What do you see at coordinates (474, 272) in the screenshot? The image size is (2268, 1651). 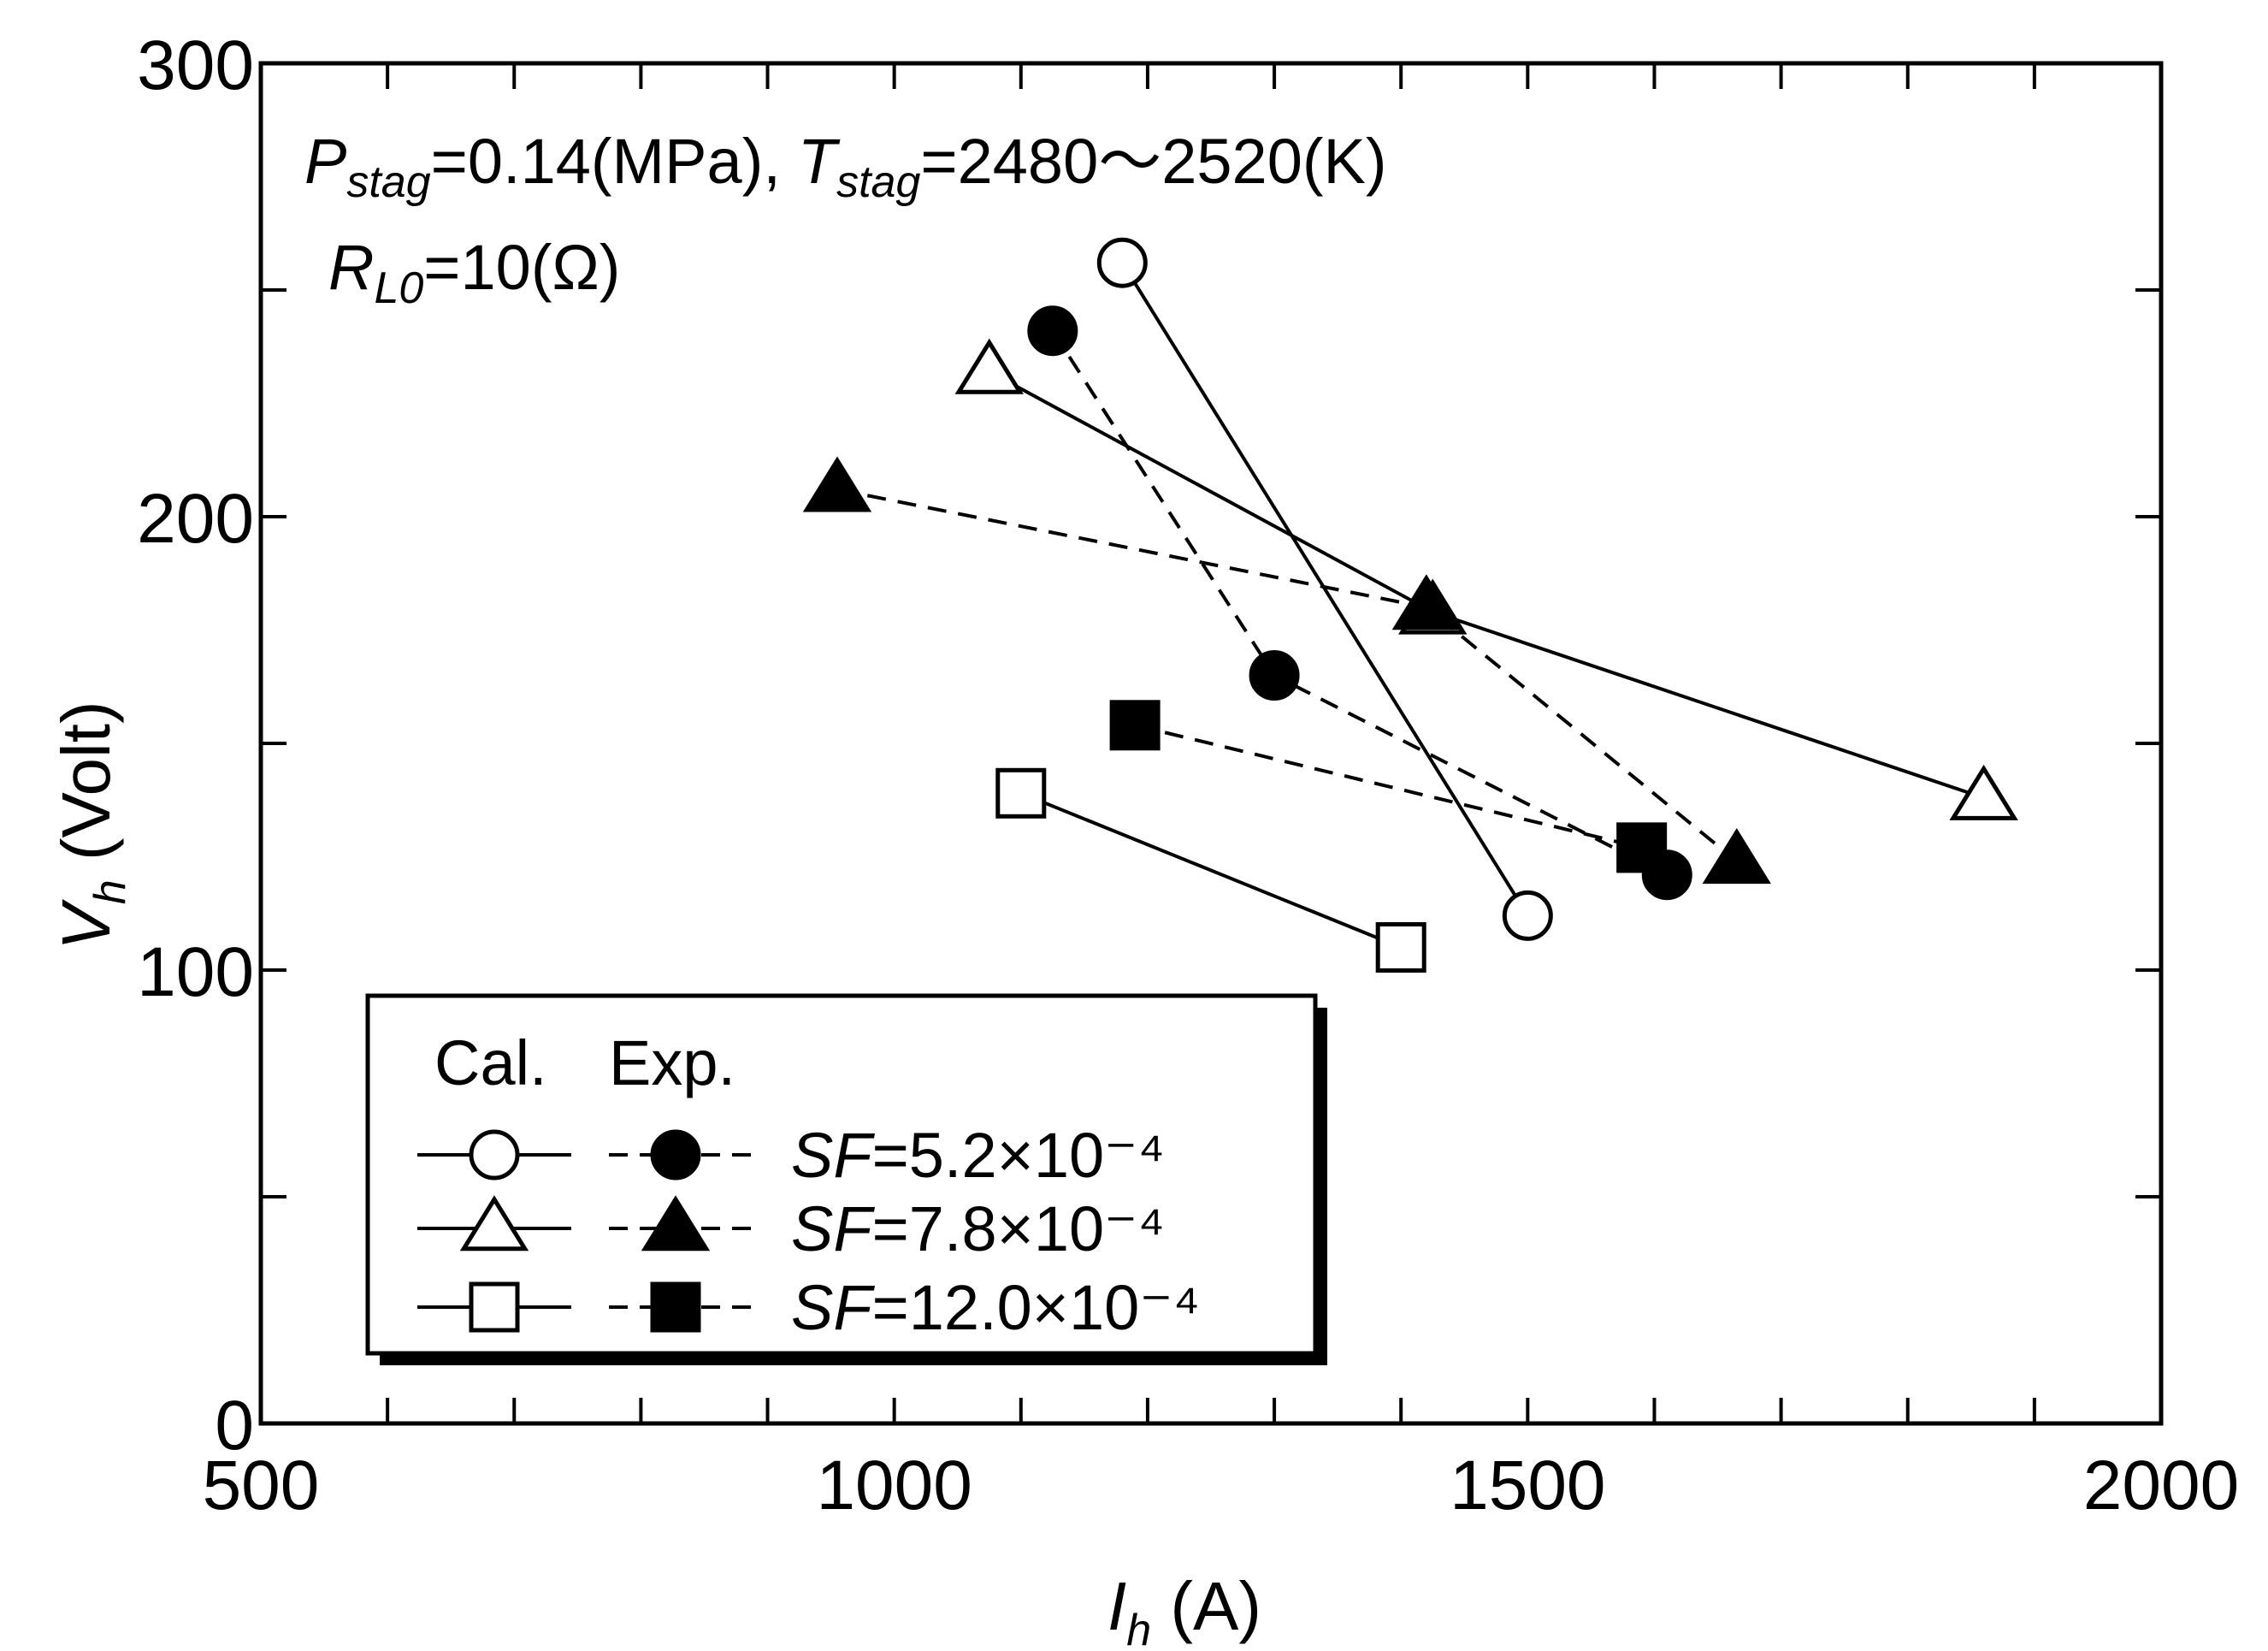 I see `condition-annotation-line2: RL0=10(Ω)` at bounding box center [474, 272].